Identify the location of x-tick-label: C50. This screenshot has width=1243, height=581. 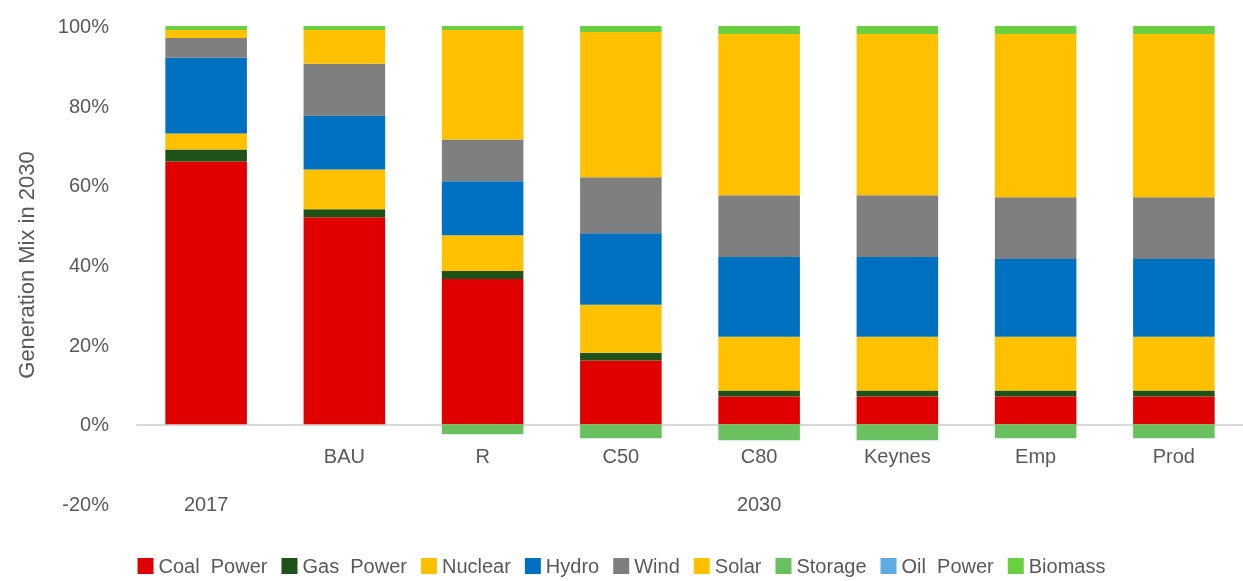
(621, 456).